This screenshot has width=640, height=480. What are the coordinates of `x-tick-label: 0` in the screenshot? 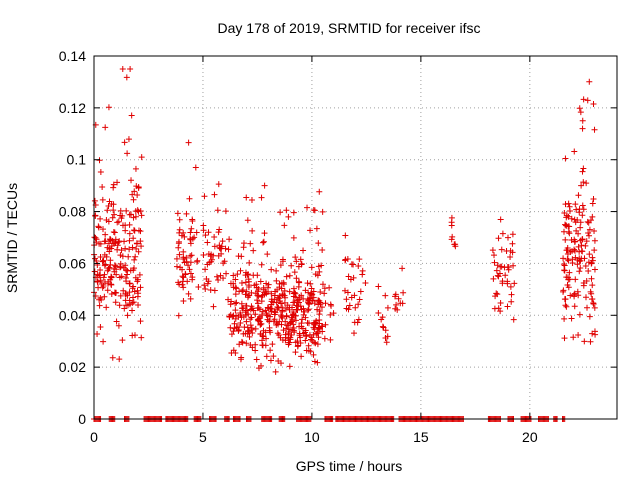 It's located at (94, 437).